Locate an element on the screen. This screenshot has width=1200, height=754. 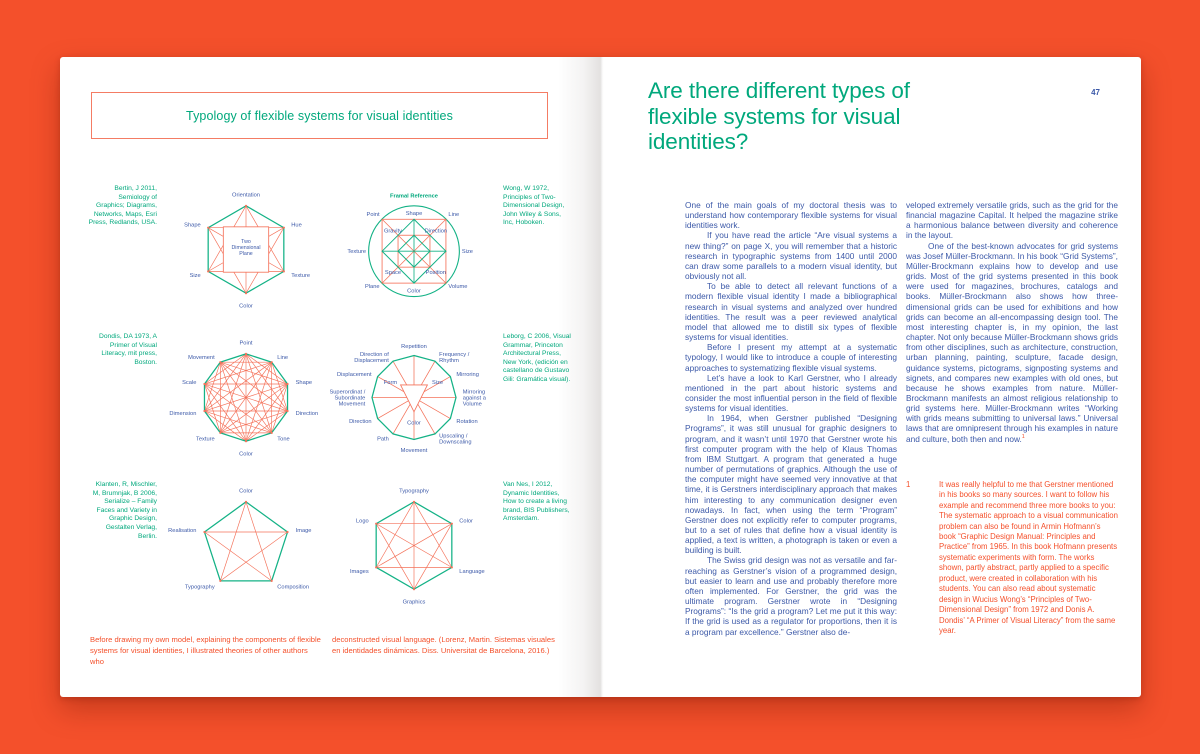
diagram-label: Displacement is located at coordinates (354, 375).